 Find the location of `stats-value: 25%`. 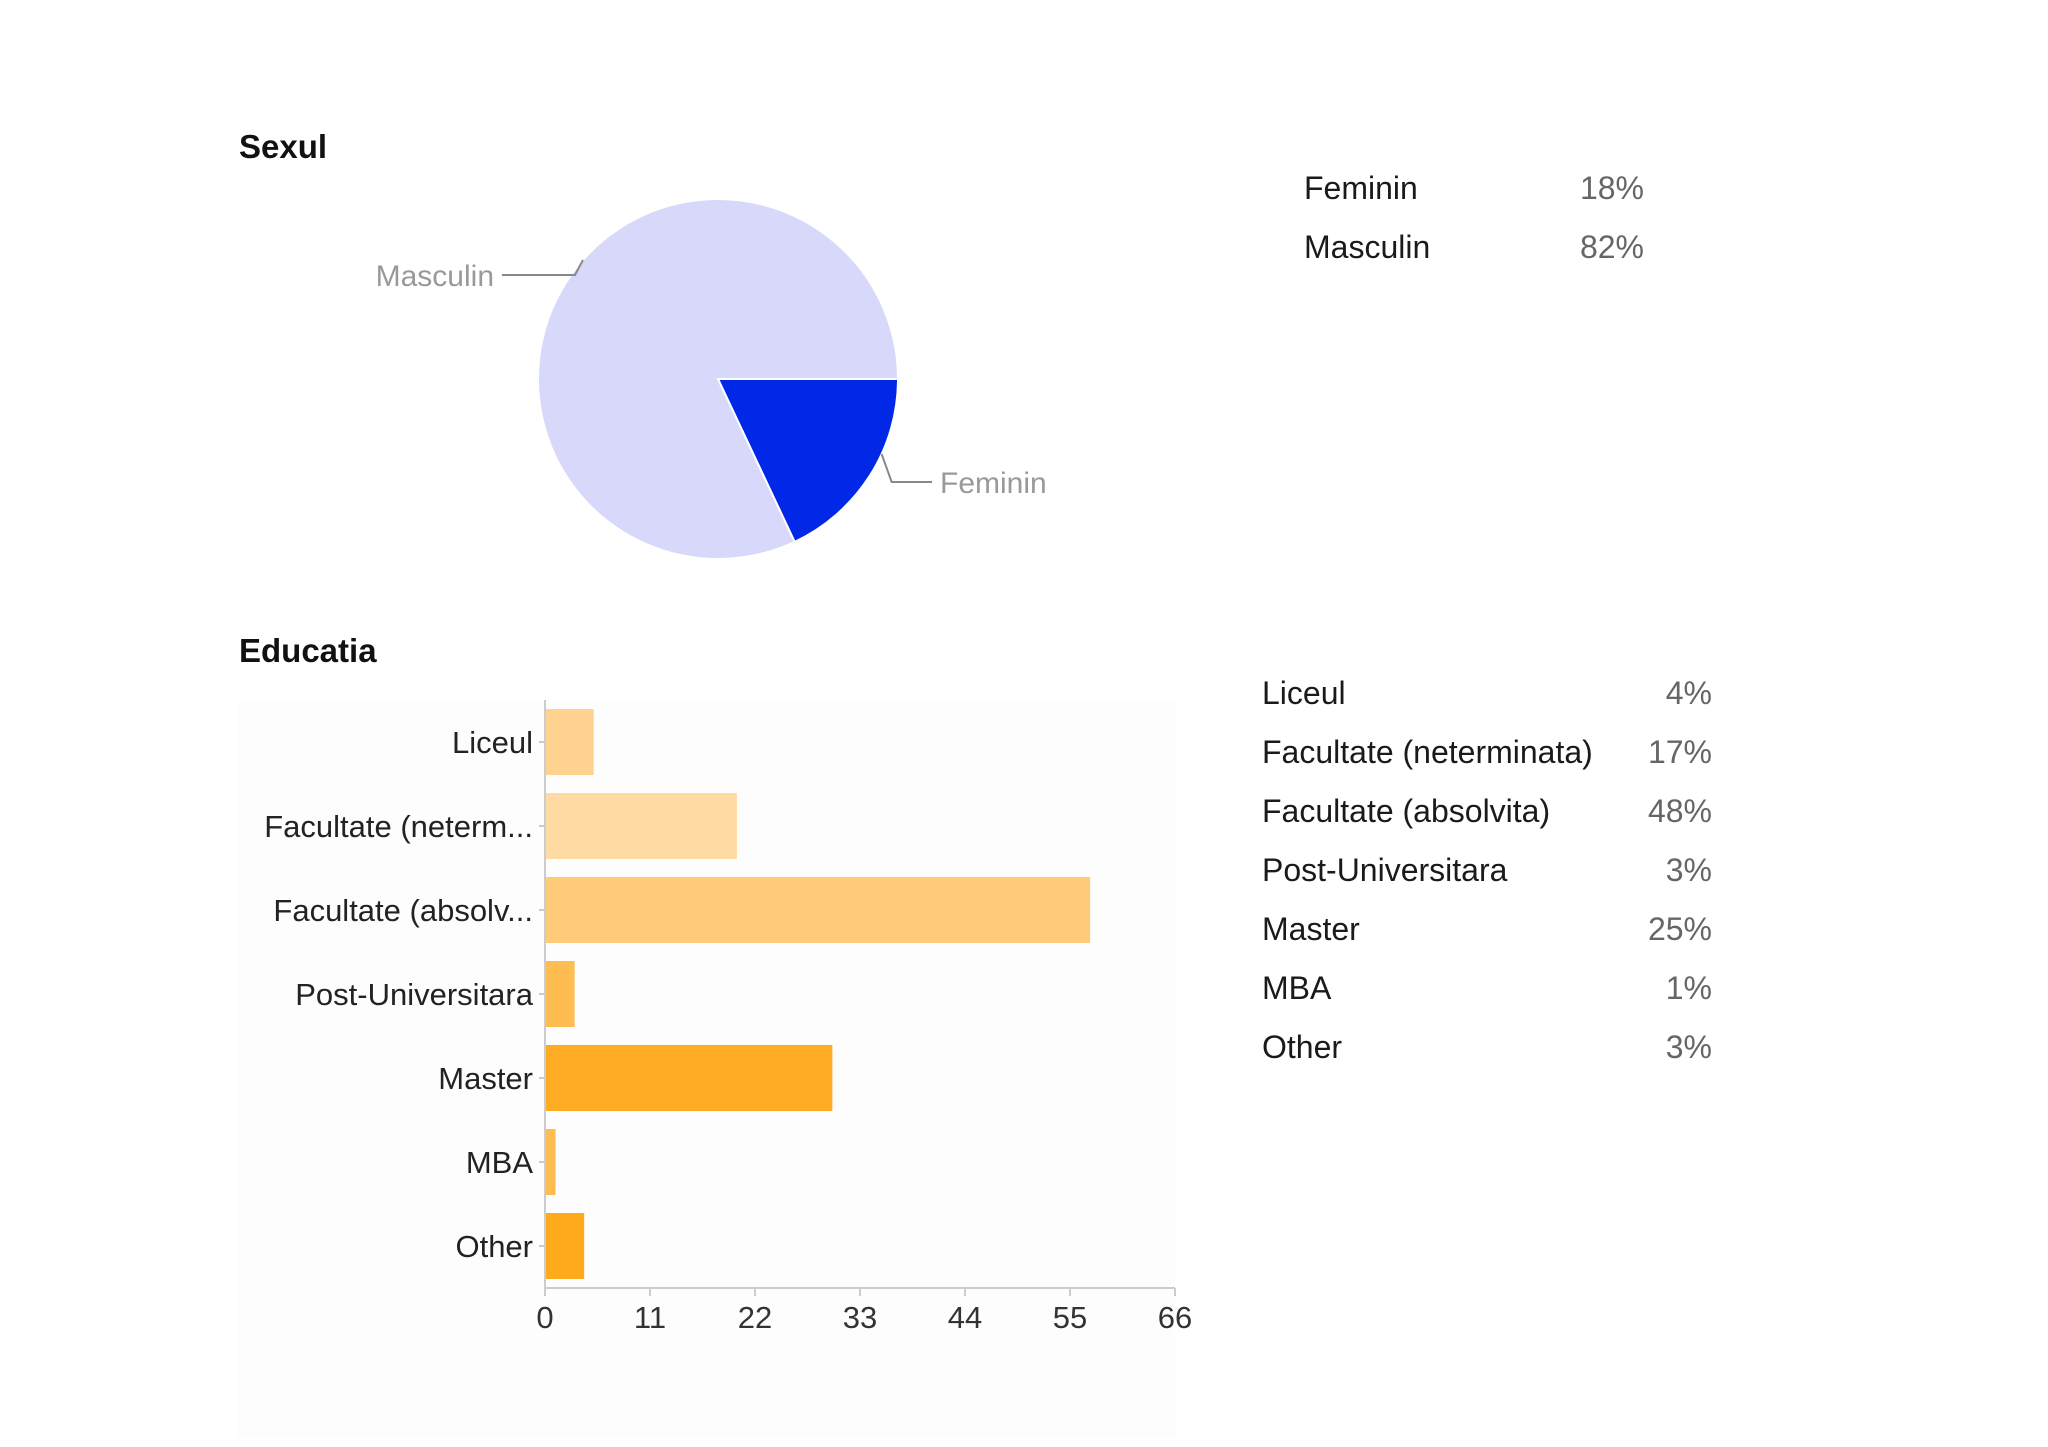

stats-value: 25% is located at coordinates (1679, 929).